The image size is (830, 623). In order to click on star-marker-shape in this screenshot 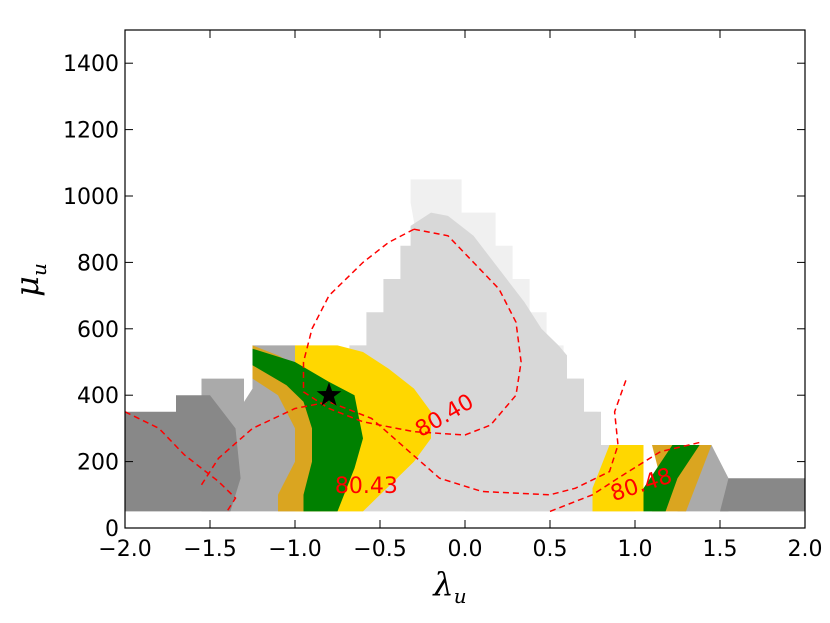, I will do `click(329, 394)`.